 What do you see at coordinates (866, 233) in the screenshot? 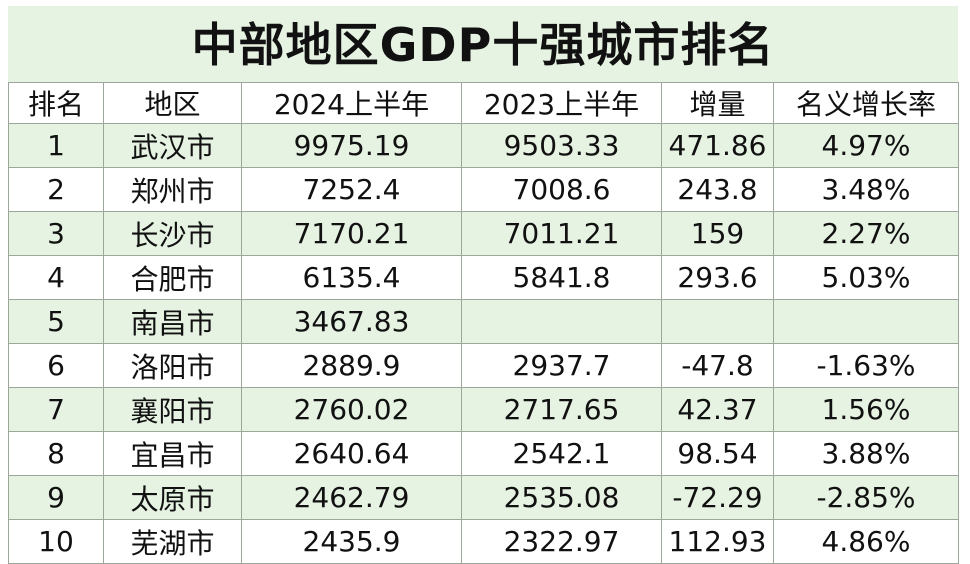
I see `cell-growth-rate: 2.27%` at bounding box center [866, 233].